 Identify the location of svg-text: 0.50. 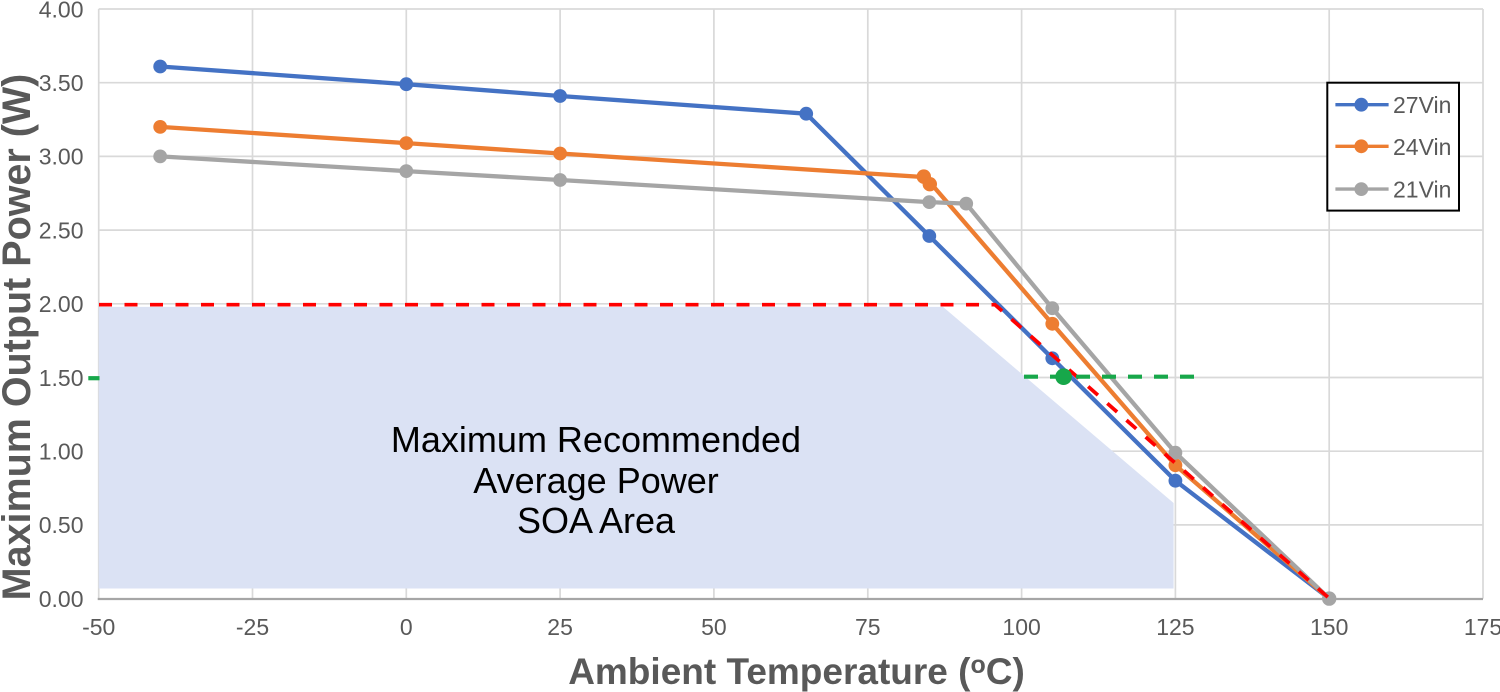
(61, 525).